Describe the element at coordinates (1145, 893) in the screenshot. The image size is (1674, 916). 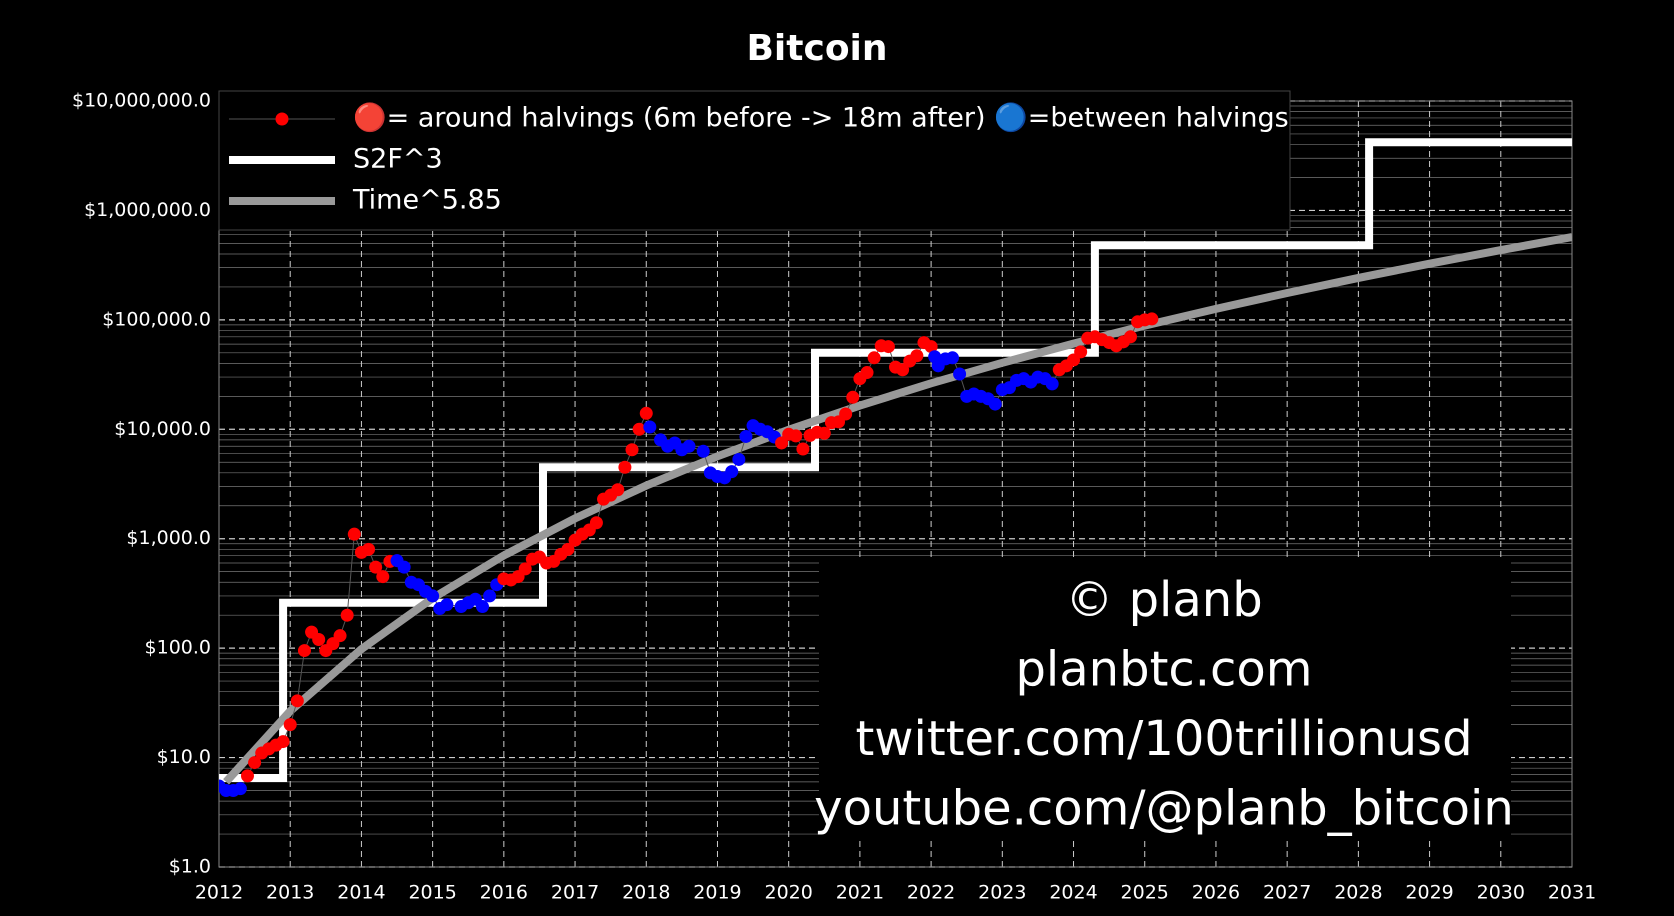
I see `x-tick-label: 2025` at that location.